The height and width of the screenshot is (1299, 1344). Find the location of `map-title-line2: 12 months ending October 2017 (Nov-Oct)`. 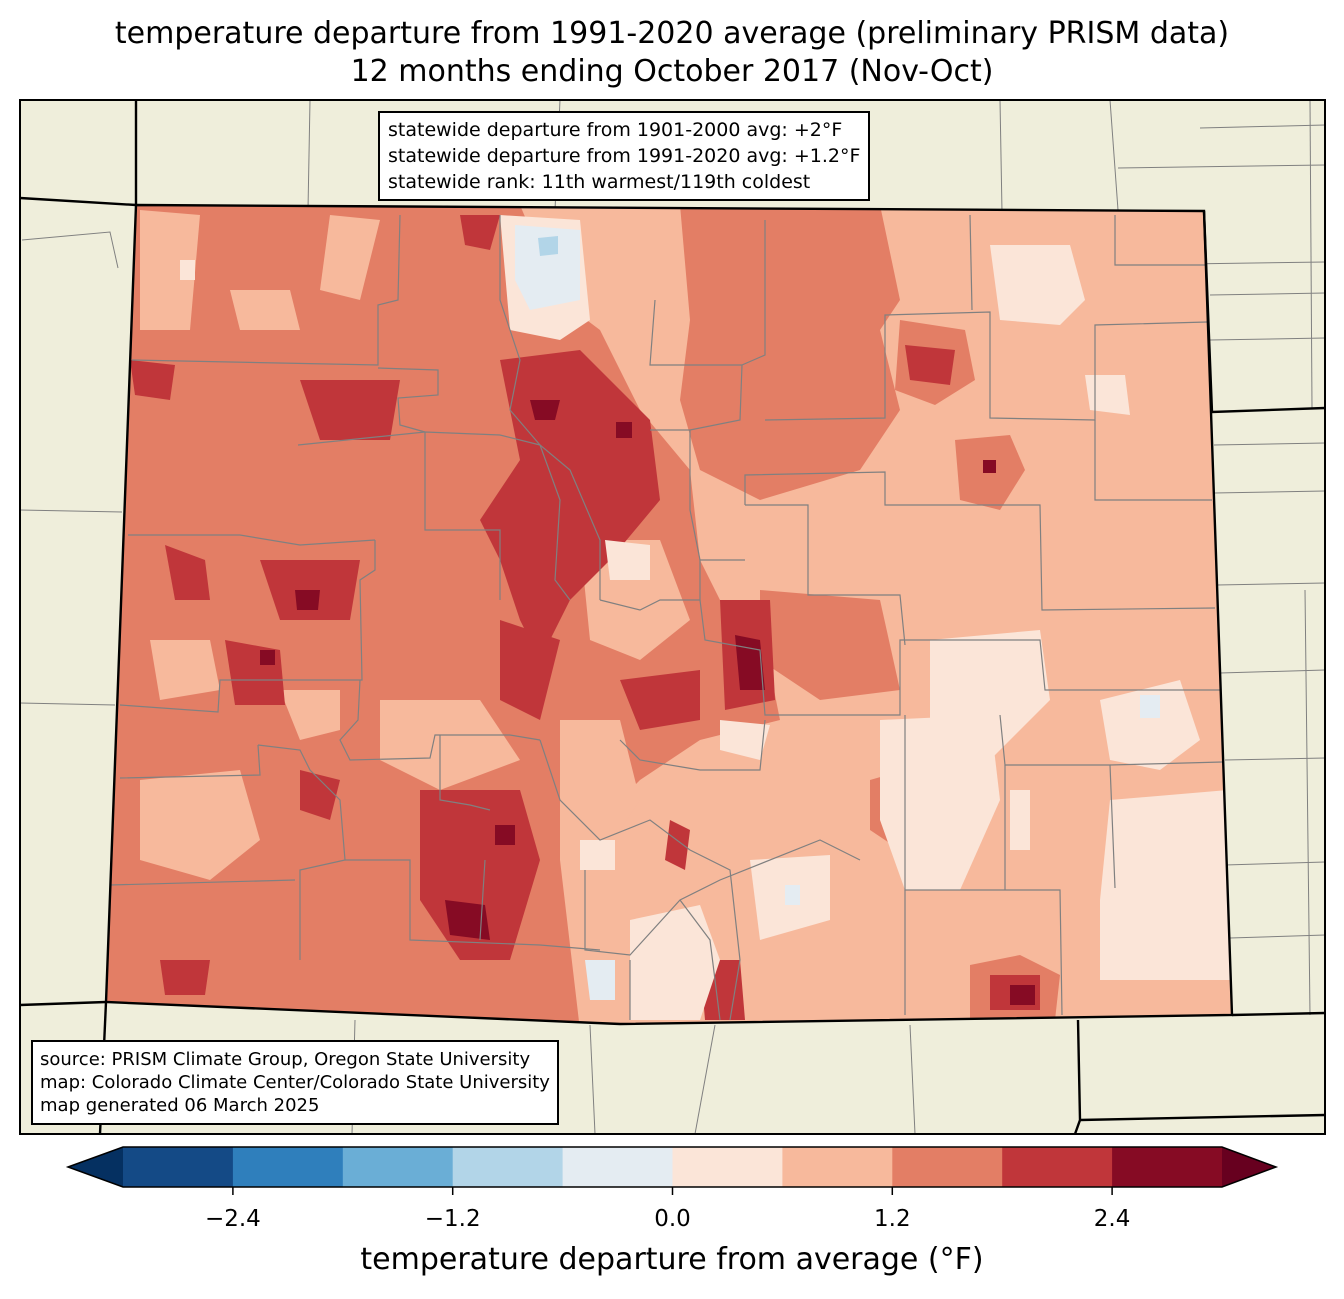

map-title-line2: 12 months ending October 2017 (Nov-Oct) is located at coordinates (672, 71).